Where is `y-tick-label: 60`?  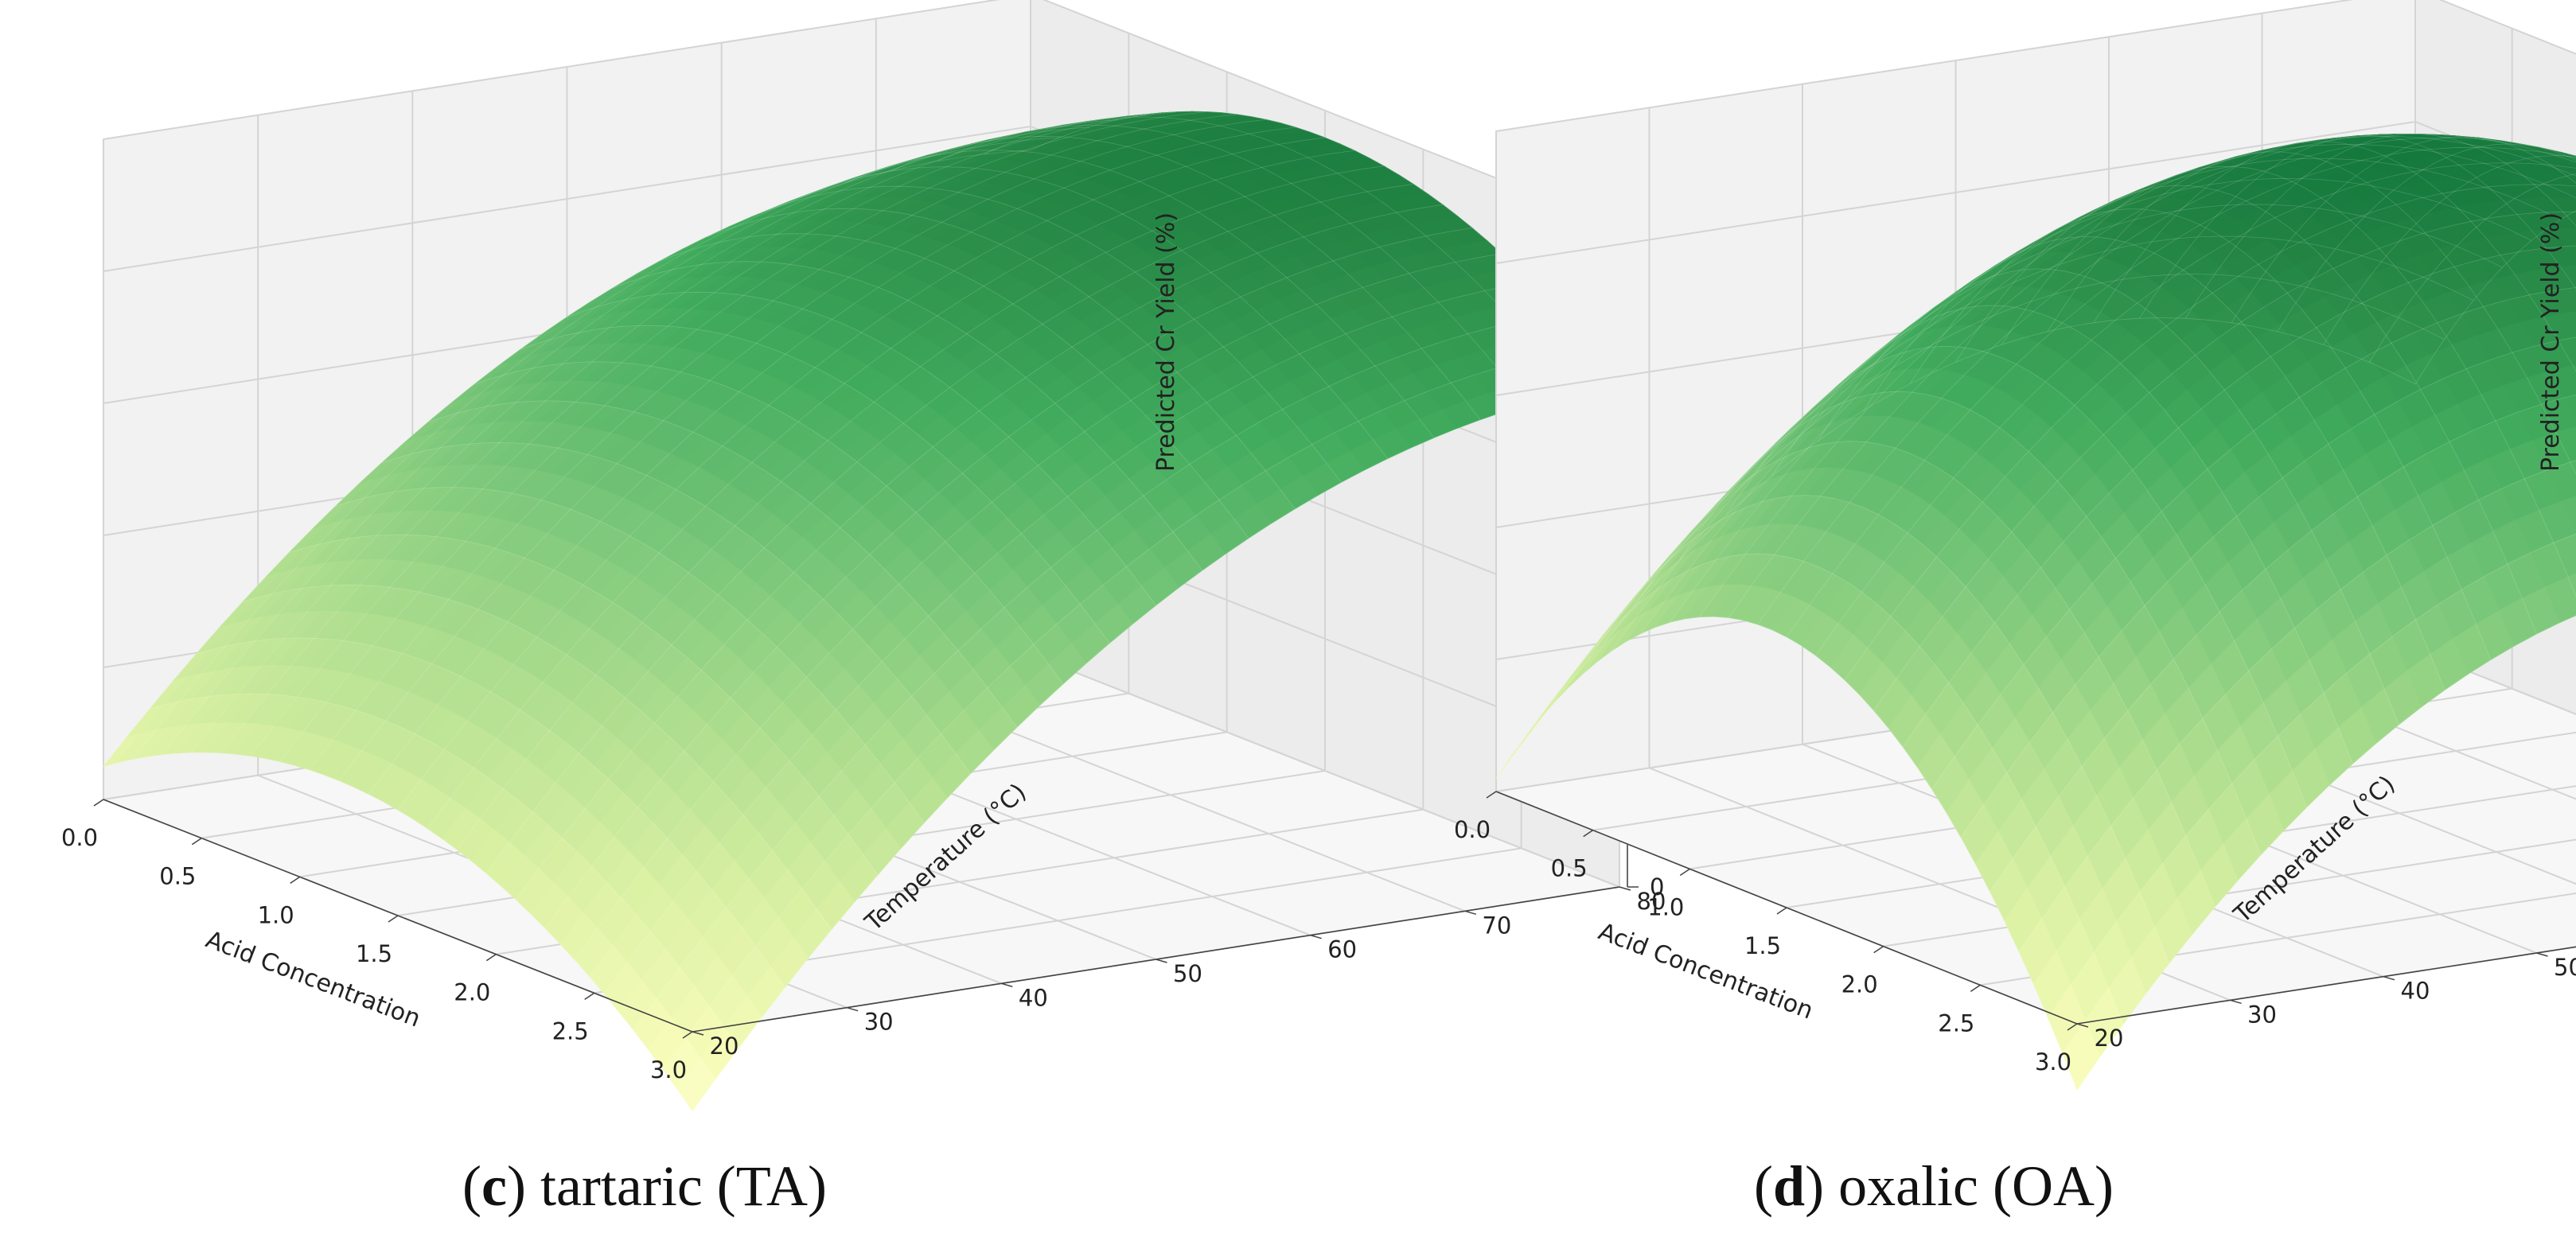
y-tick-label: 60 is located at coordinates (1342, 949).